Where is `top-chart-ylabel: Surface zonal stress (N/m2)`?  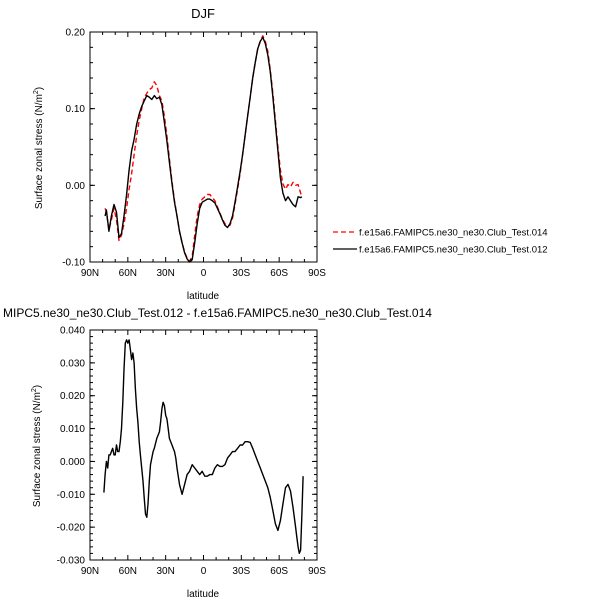 top-chart-ylabel: Surface zonal stress (N/m2) is located at coordinates (39, 148).